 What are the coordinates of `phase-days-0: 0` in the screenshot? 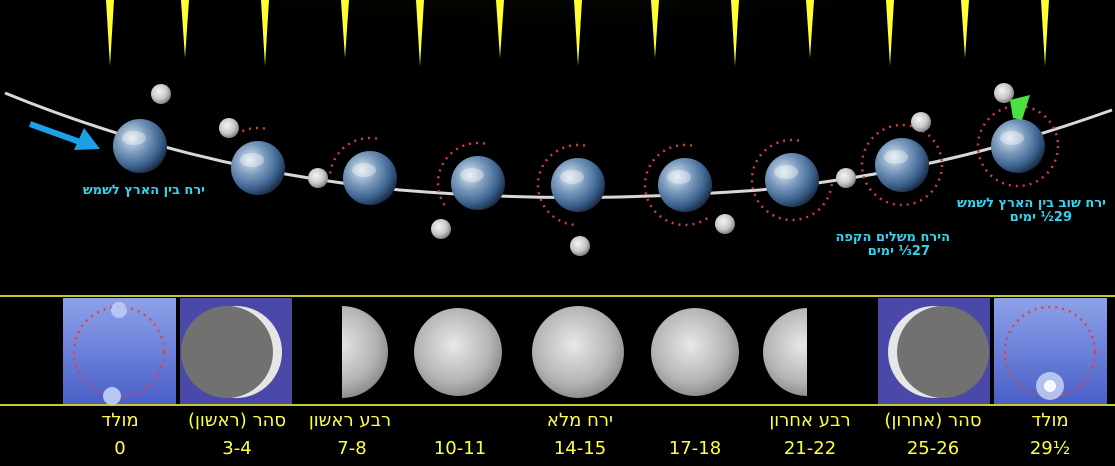 It's located at (120, 448).